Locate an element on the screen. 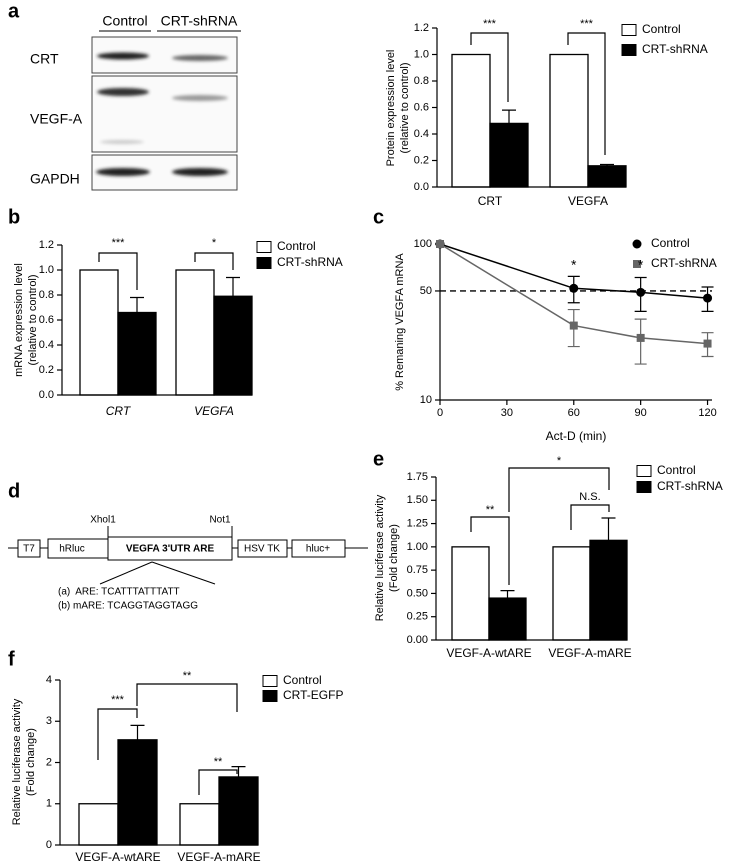  y-axis-label: (Fold change) is located at coordinates (394, 558).